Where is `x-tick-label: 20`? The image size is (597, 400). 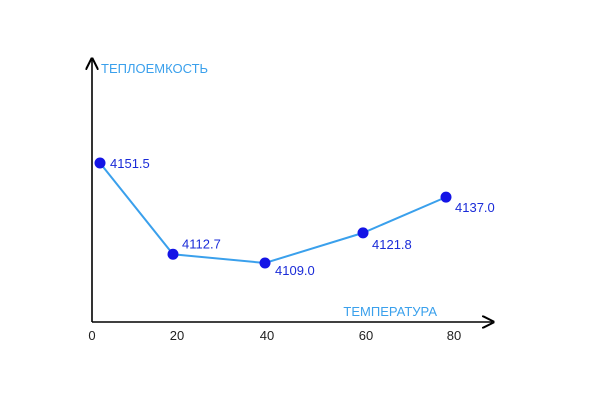 x-tick-label: 20 is located at coordinates (177, 335).